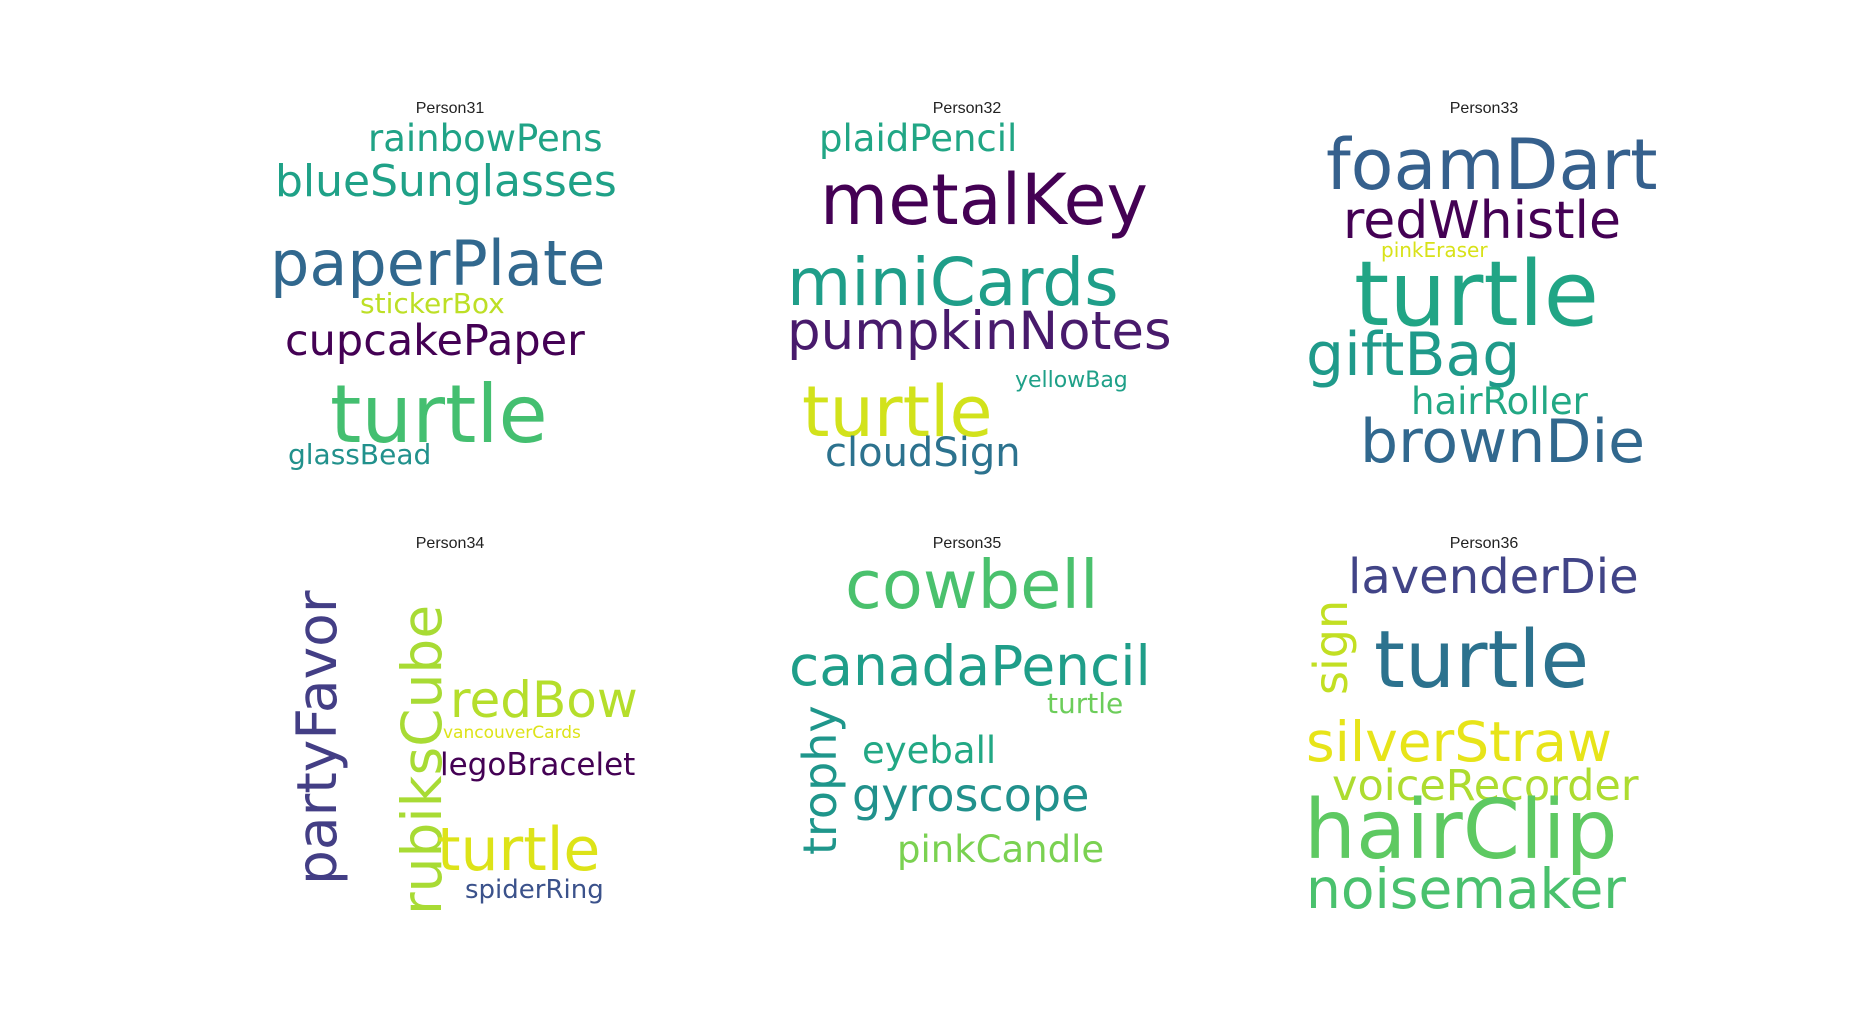  I want to click on word: yellowBag, so click(1071, 380).